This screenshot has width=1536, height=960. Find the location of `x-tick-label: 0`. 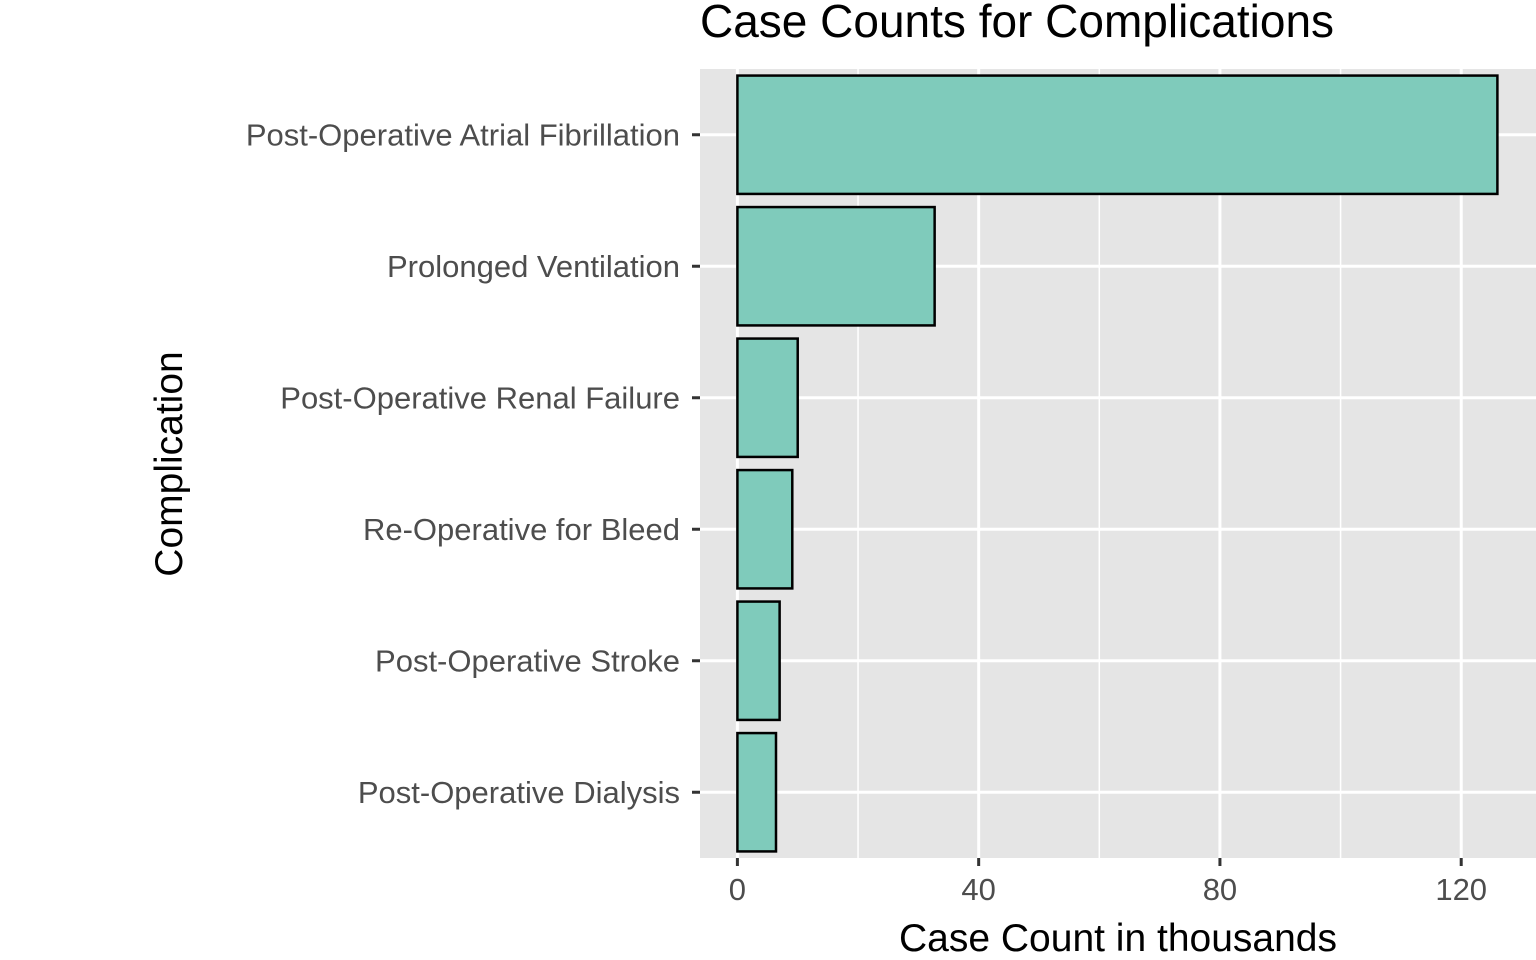

x-tick-label: 0 is located at coordinates (737, 889).